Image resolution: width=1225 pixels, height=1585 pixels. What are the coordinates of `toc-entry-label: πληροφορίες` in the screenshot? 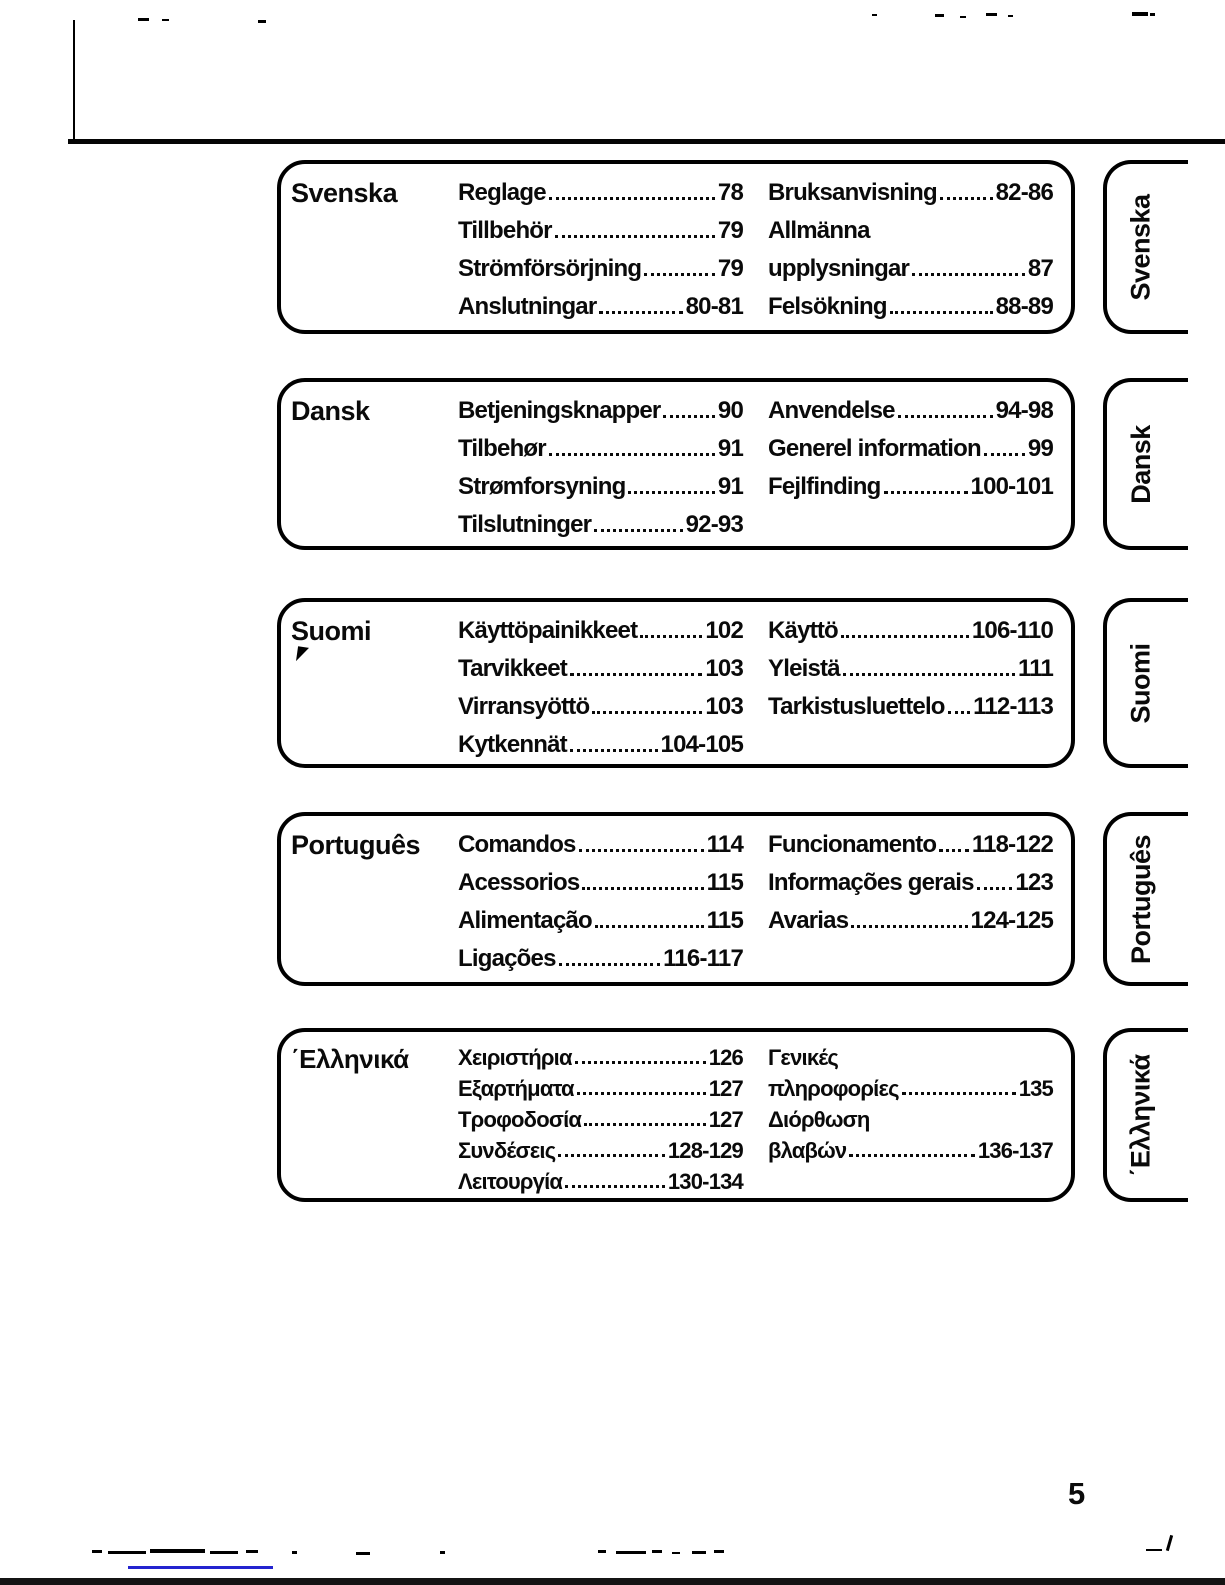 It's located at (834, 1088).